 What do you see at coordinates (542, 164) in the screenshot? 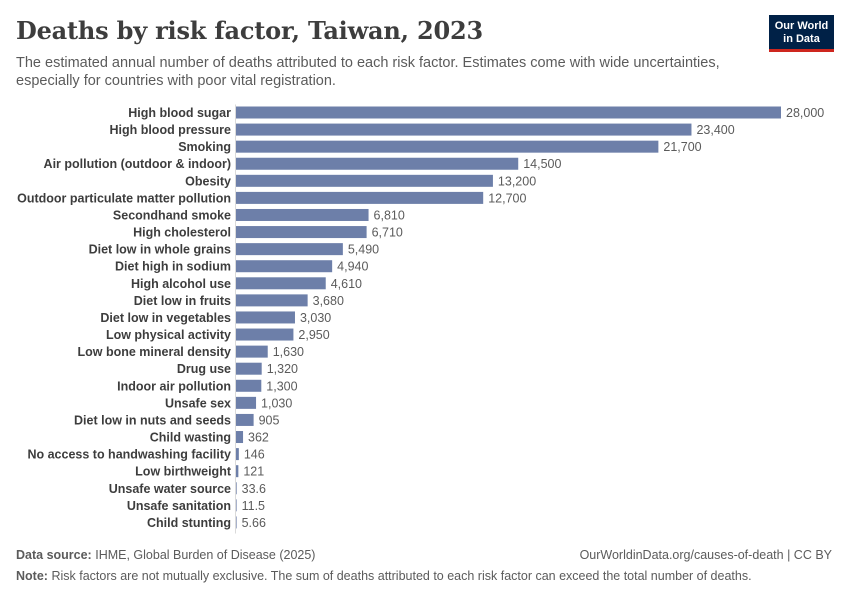
I see `value-label: 14,500` at bounding box center [542, 164].